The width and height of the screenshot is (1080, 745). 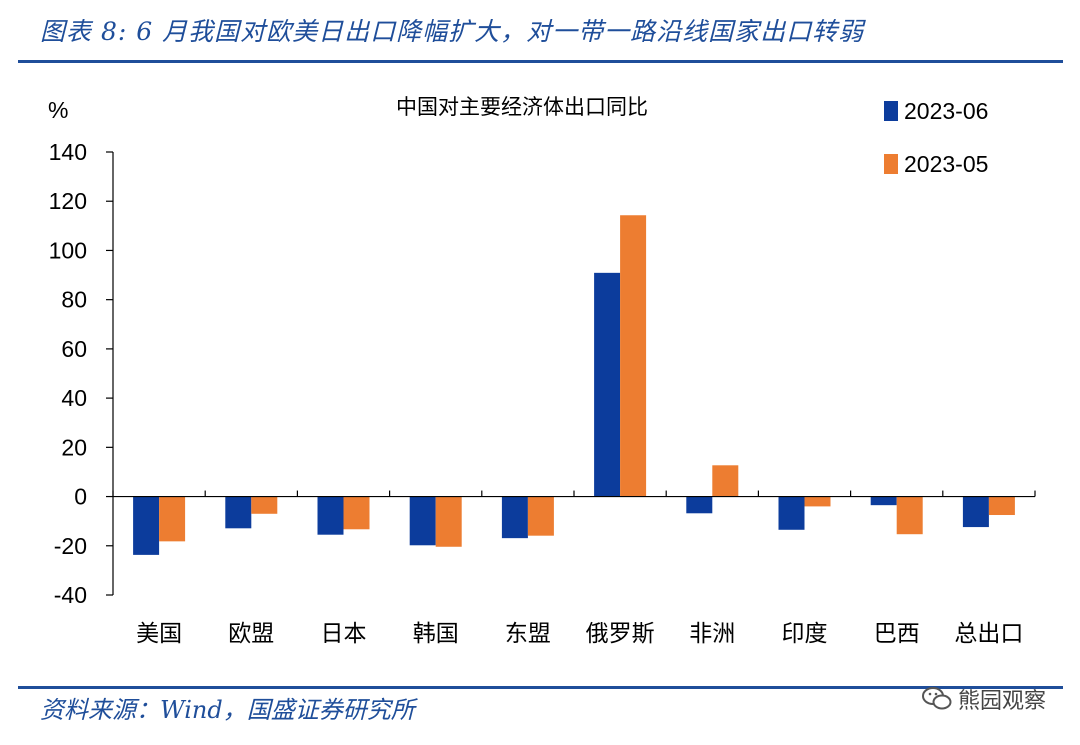 I want to click on source-divider, so click(x=540, y=687).